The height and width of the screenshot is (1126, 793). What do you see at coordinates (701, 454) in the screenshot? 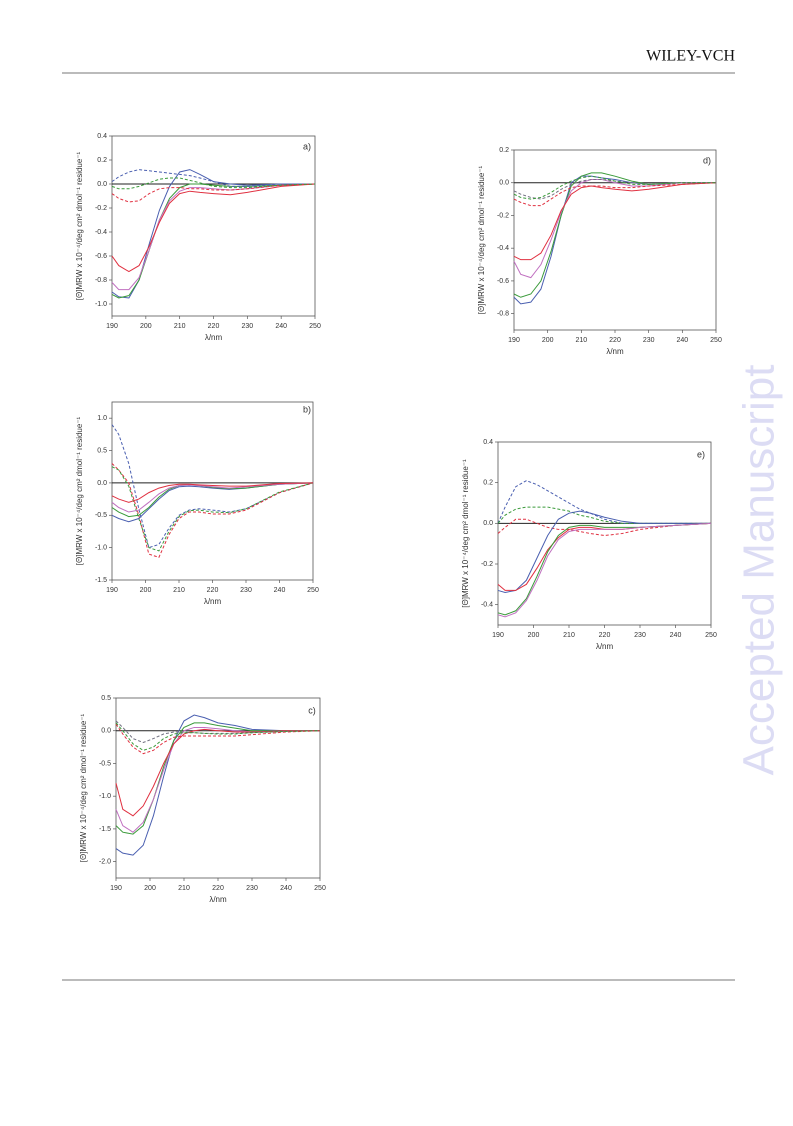
I see `panel-label: e)` at bounding box center [701, 454].